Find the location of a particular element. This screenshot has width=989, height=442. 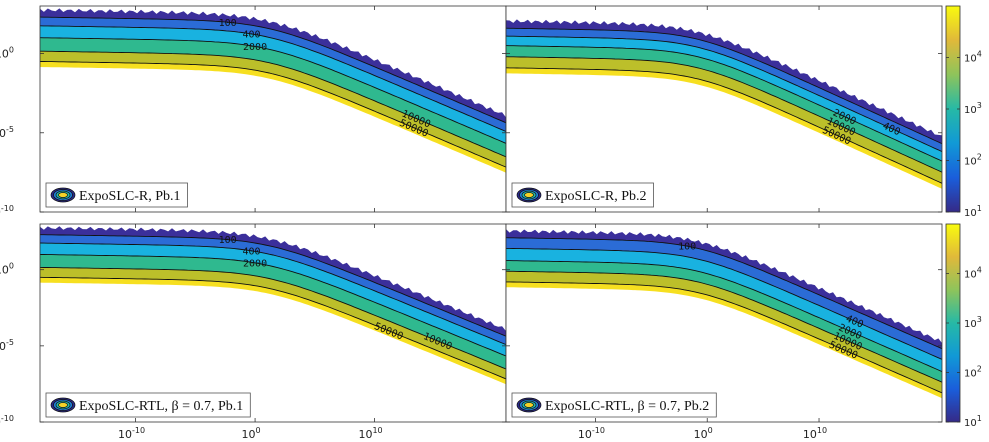

legend-label: ExpoSLC-RTL, β = 0.7, Pb.1 is located at coordinates (161, 406).